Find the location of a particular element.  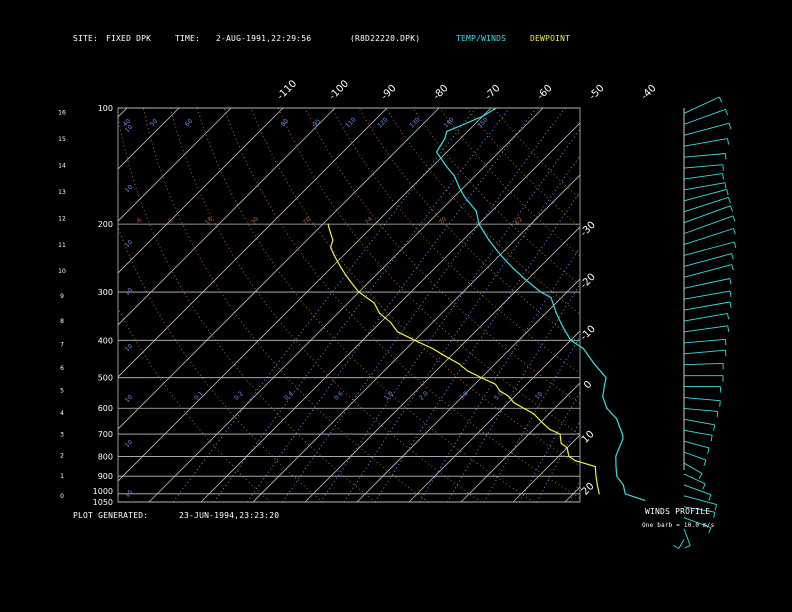

right-temp-tick-label: -30 is located at coordinates (588, 229).